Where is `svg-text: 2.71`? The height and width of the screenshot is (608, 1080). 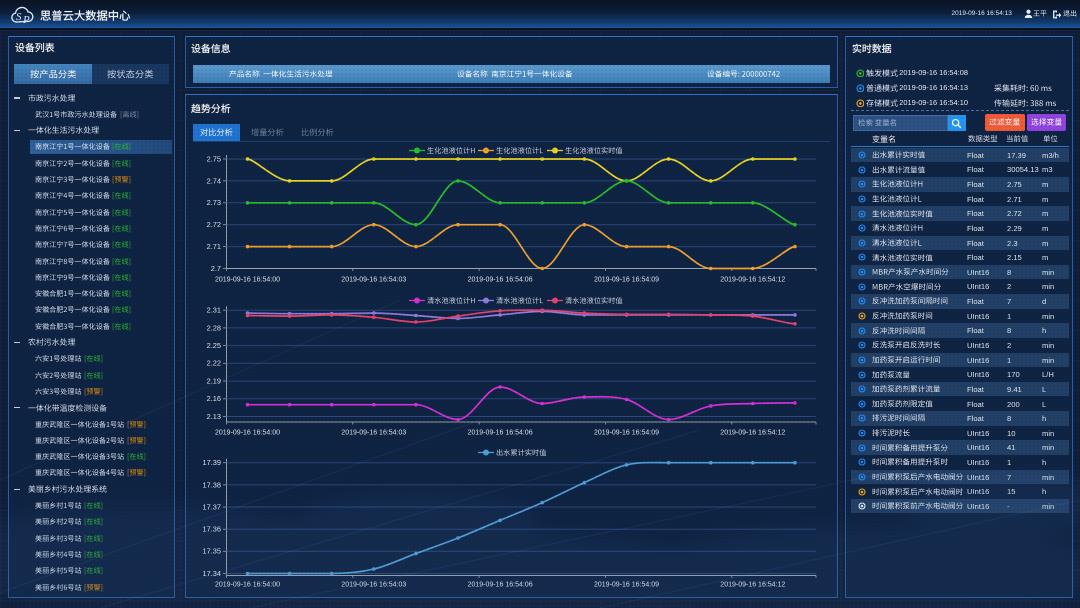
svg-text: 2.71 is located at coordinates (214, 246).